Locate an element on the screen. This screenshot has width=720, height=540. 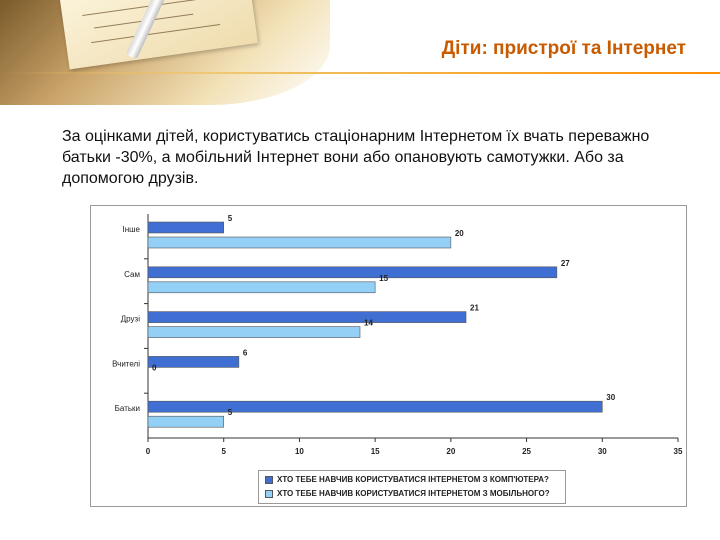
data-label: 30 is located at coordinates (610, 397).